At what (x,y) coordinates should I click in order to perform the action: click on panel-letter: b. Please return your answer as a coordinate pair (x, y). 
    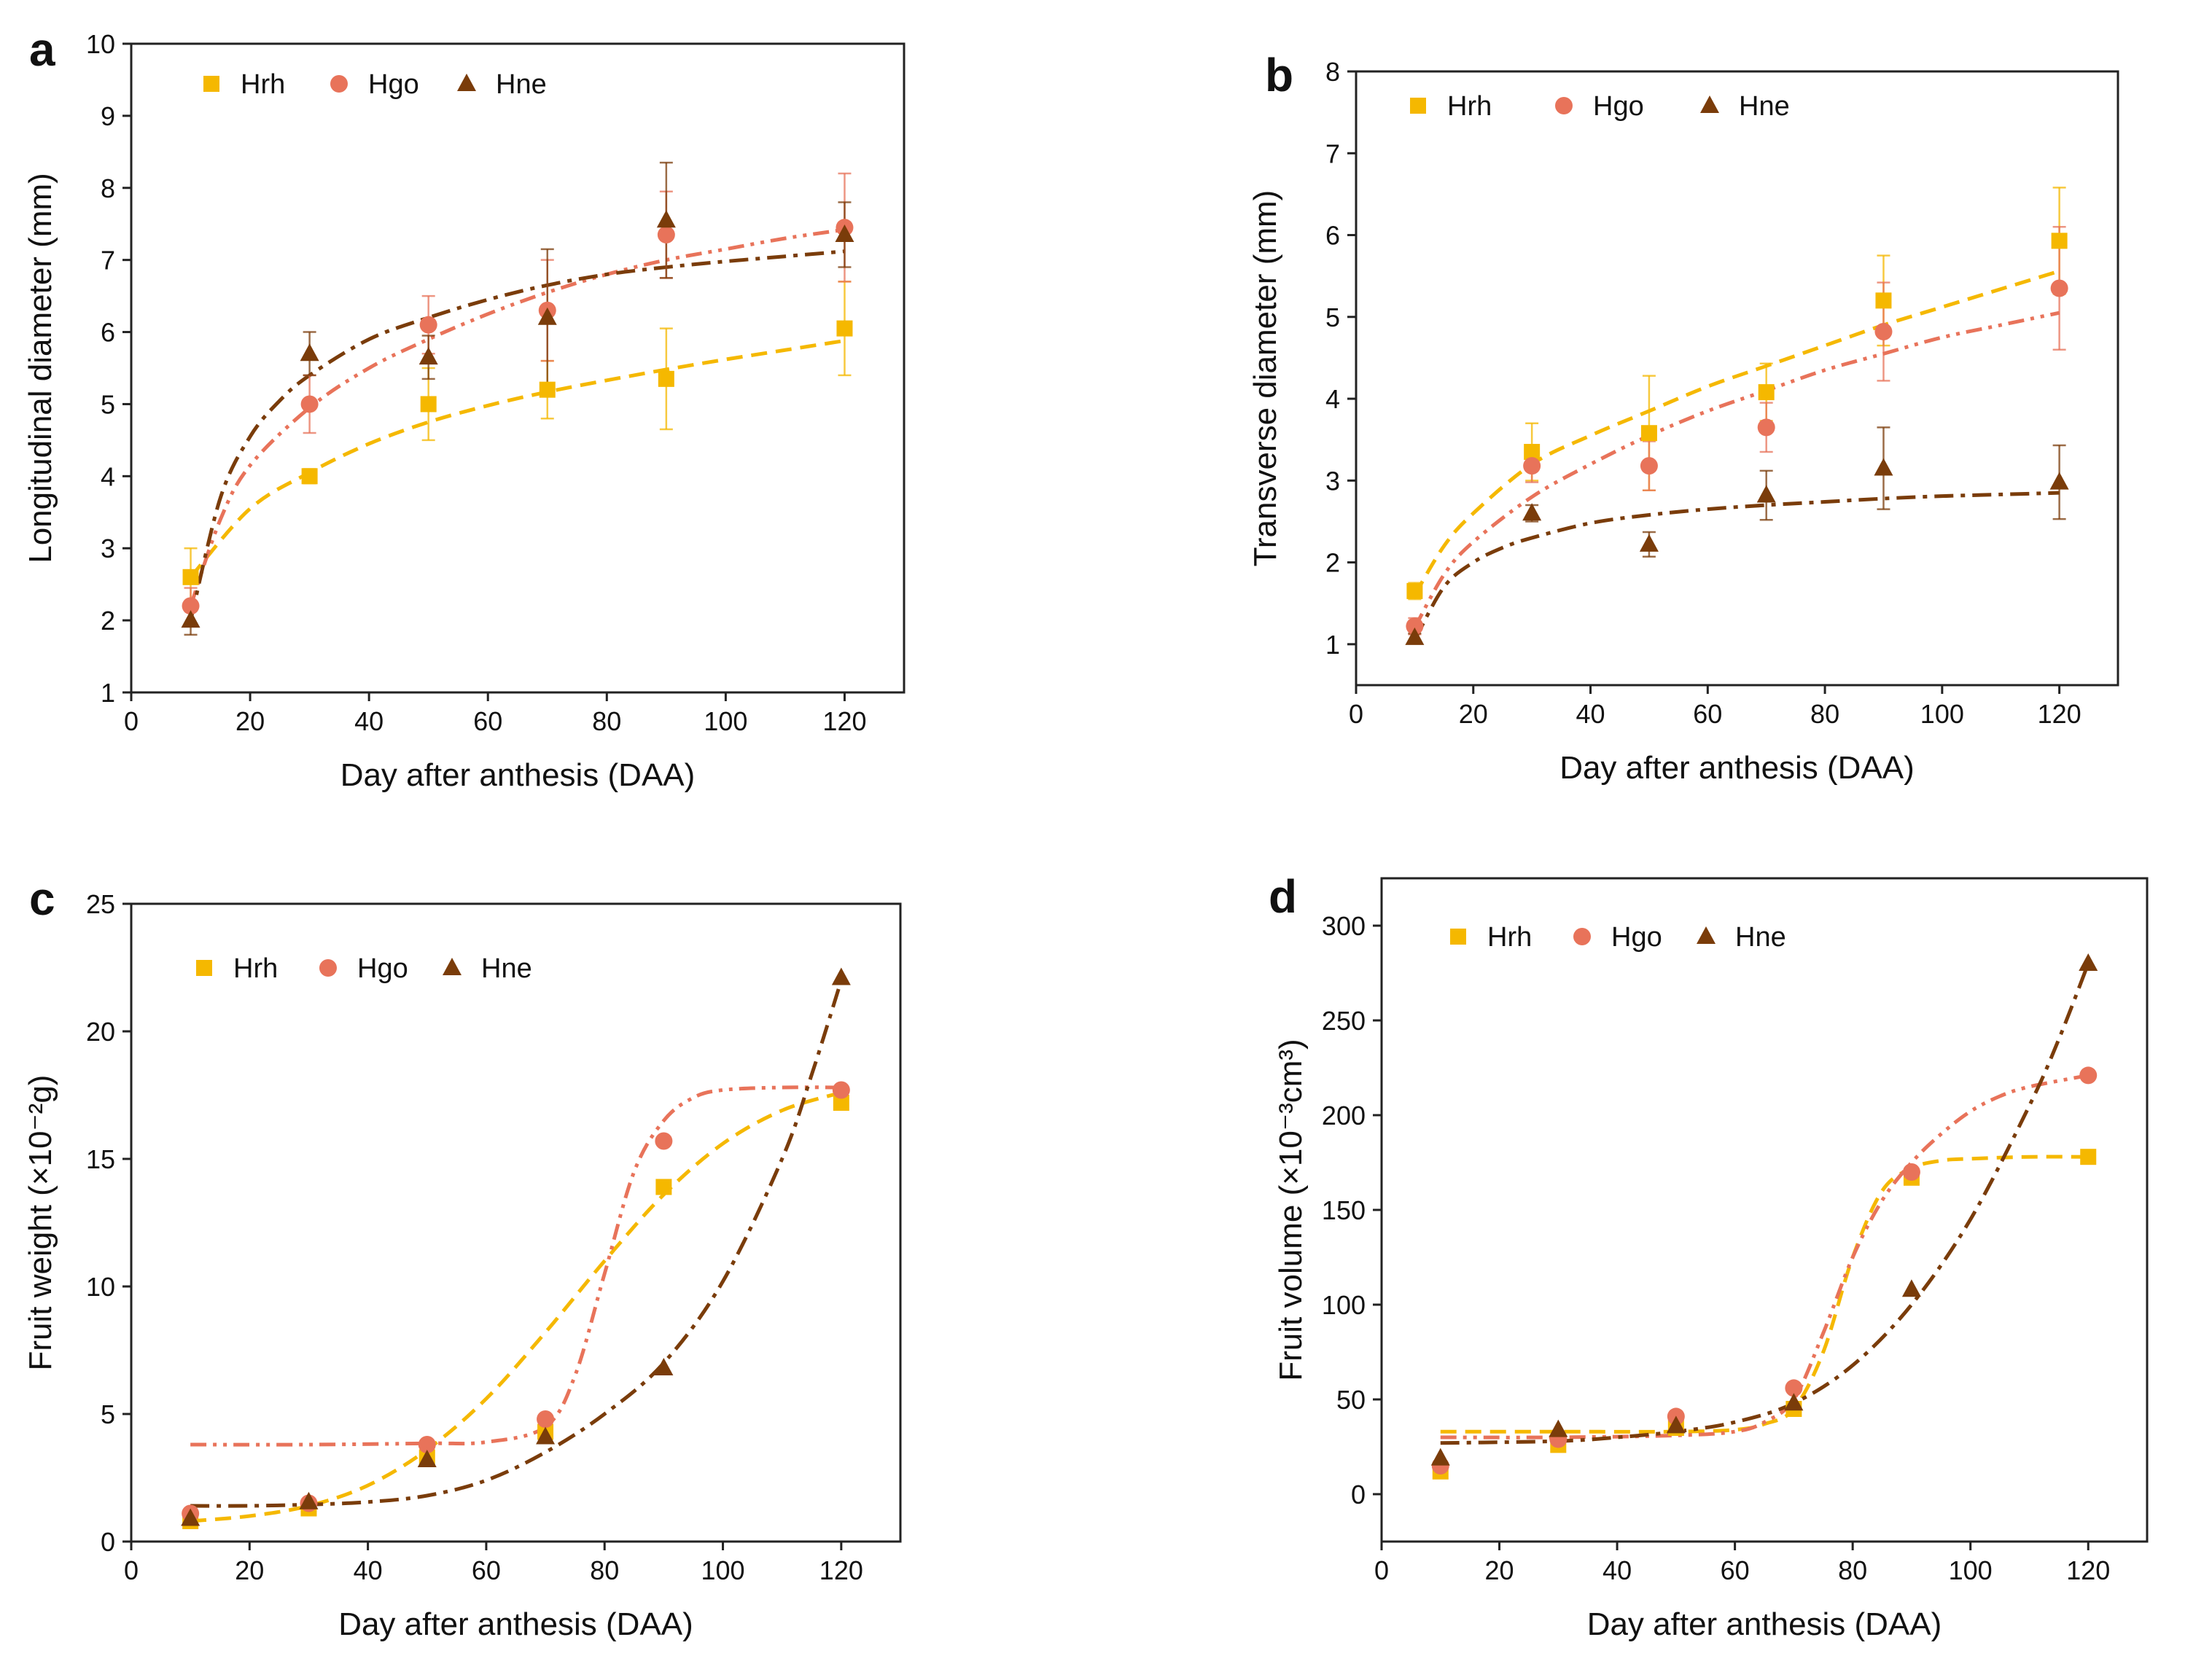
    Looking at the image, I should click on (1279, 75).